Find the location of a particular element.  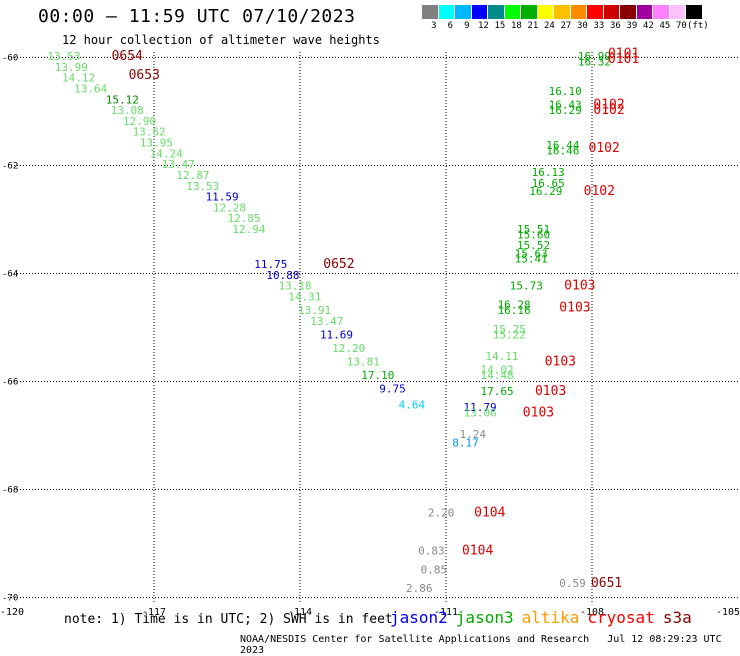

swh-value: 10.88 is located at coordinates (282, 275).